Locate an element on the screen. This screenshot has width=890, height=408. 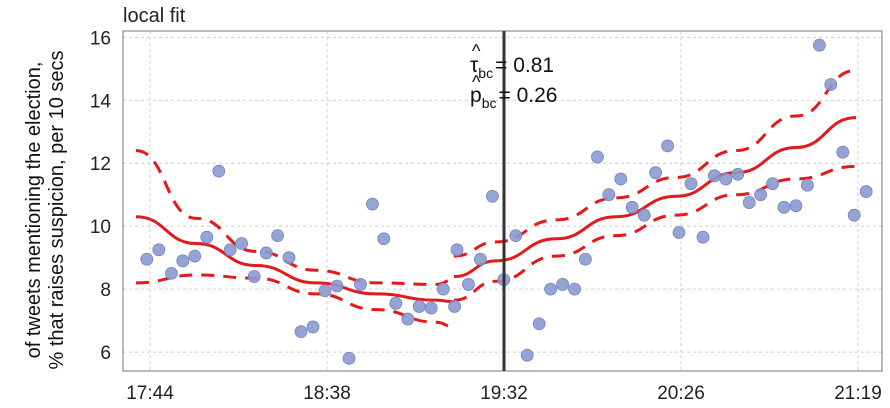
svg-text: τbc= 0.81 is located at coordinates (512, 67).